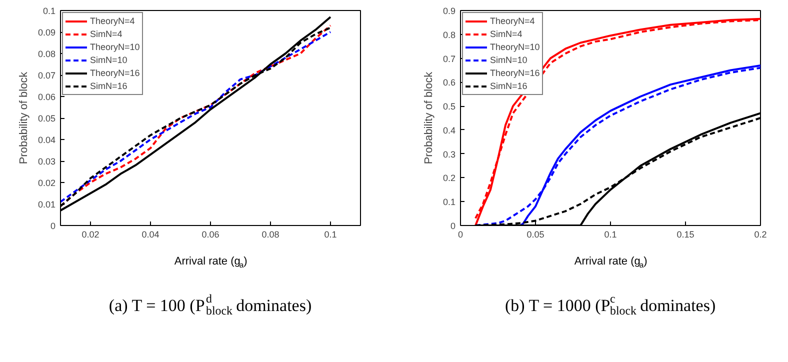 Image resolution: width=788 pixels, height=362 pixels. Describe the element at coordinates (47, 97) in the screenshot. I see `y-tick-label: 0.06` at that location.